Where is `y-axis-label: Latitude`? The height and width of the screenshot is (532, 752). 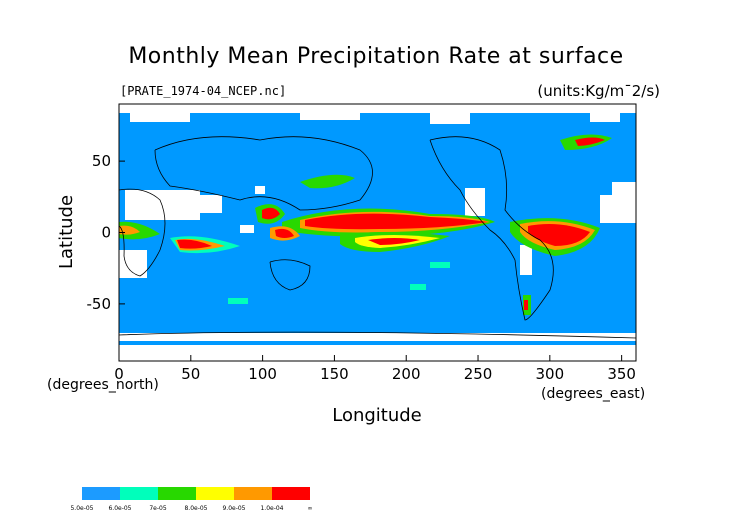 y-axis-label: Latitude is located at coordinates (66, 232).